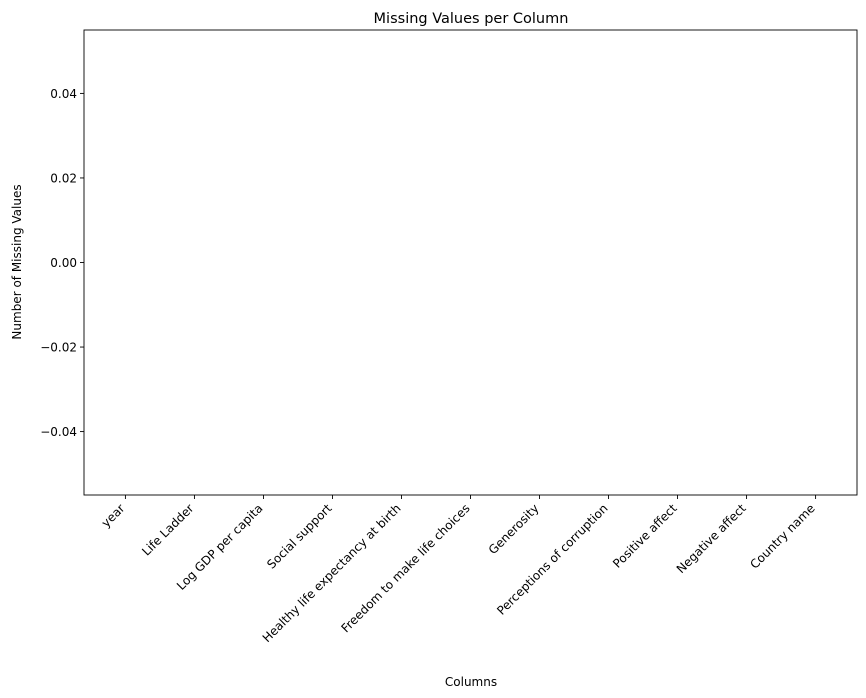  What do you see at coordinates (63, 263) in the screenshot?
I see `y-tick-label: 0.00` at bounding box center [63, 263].